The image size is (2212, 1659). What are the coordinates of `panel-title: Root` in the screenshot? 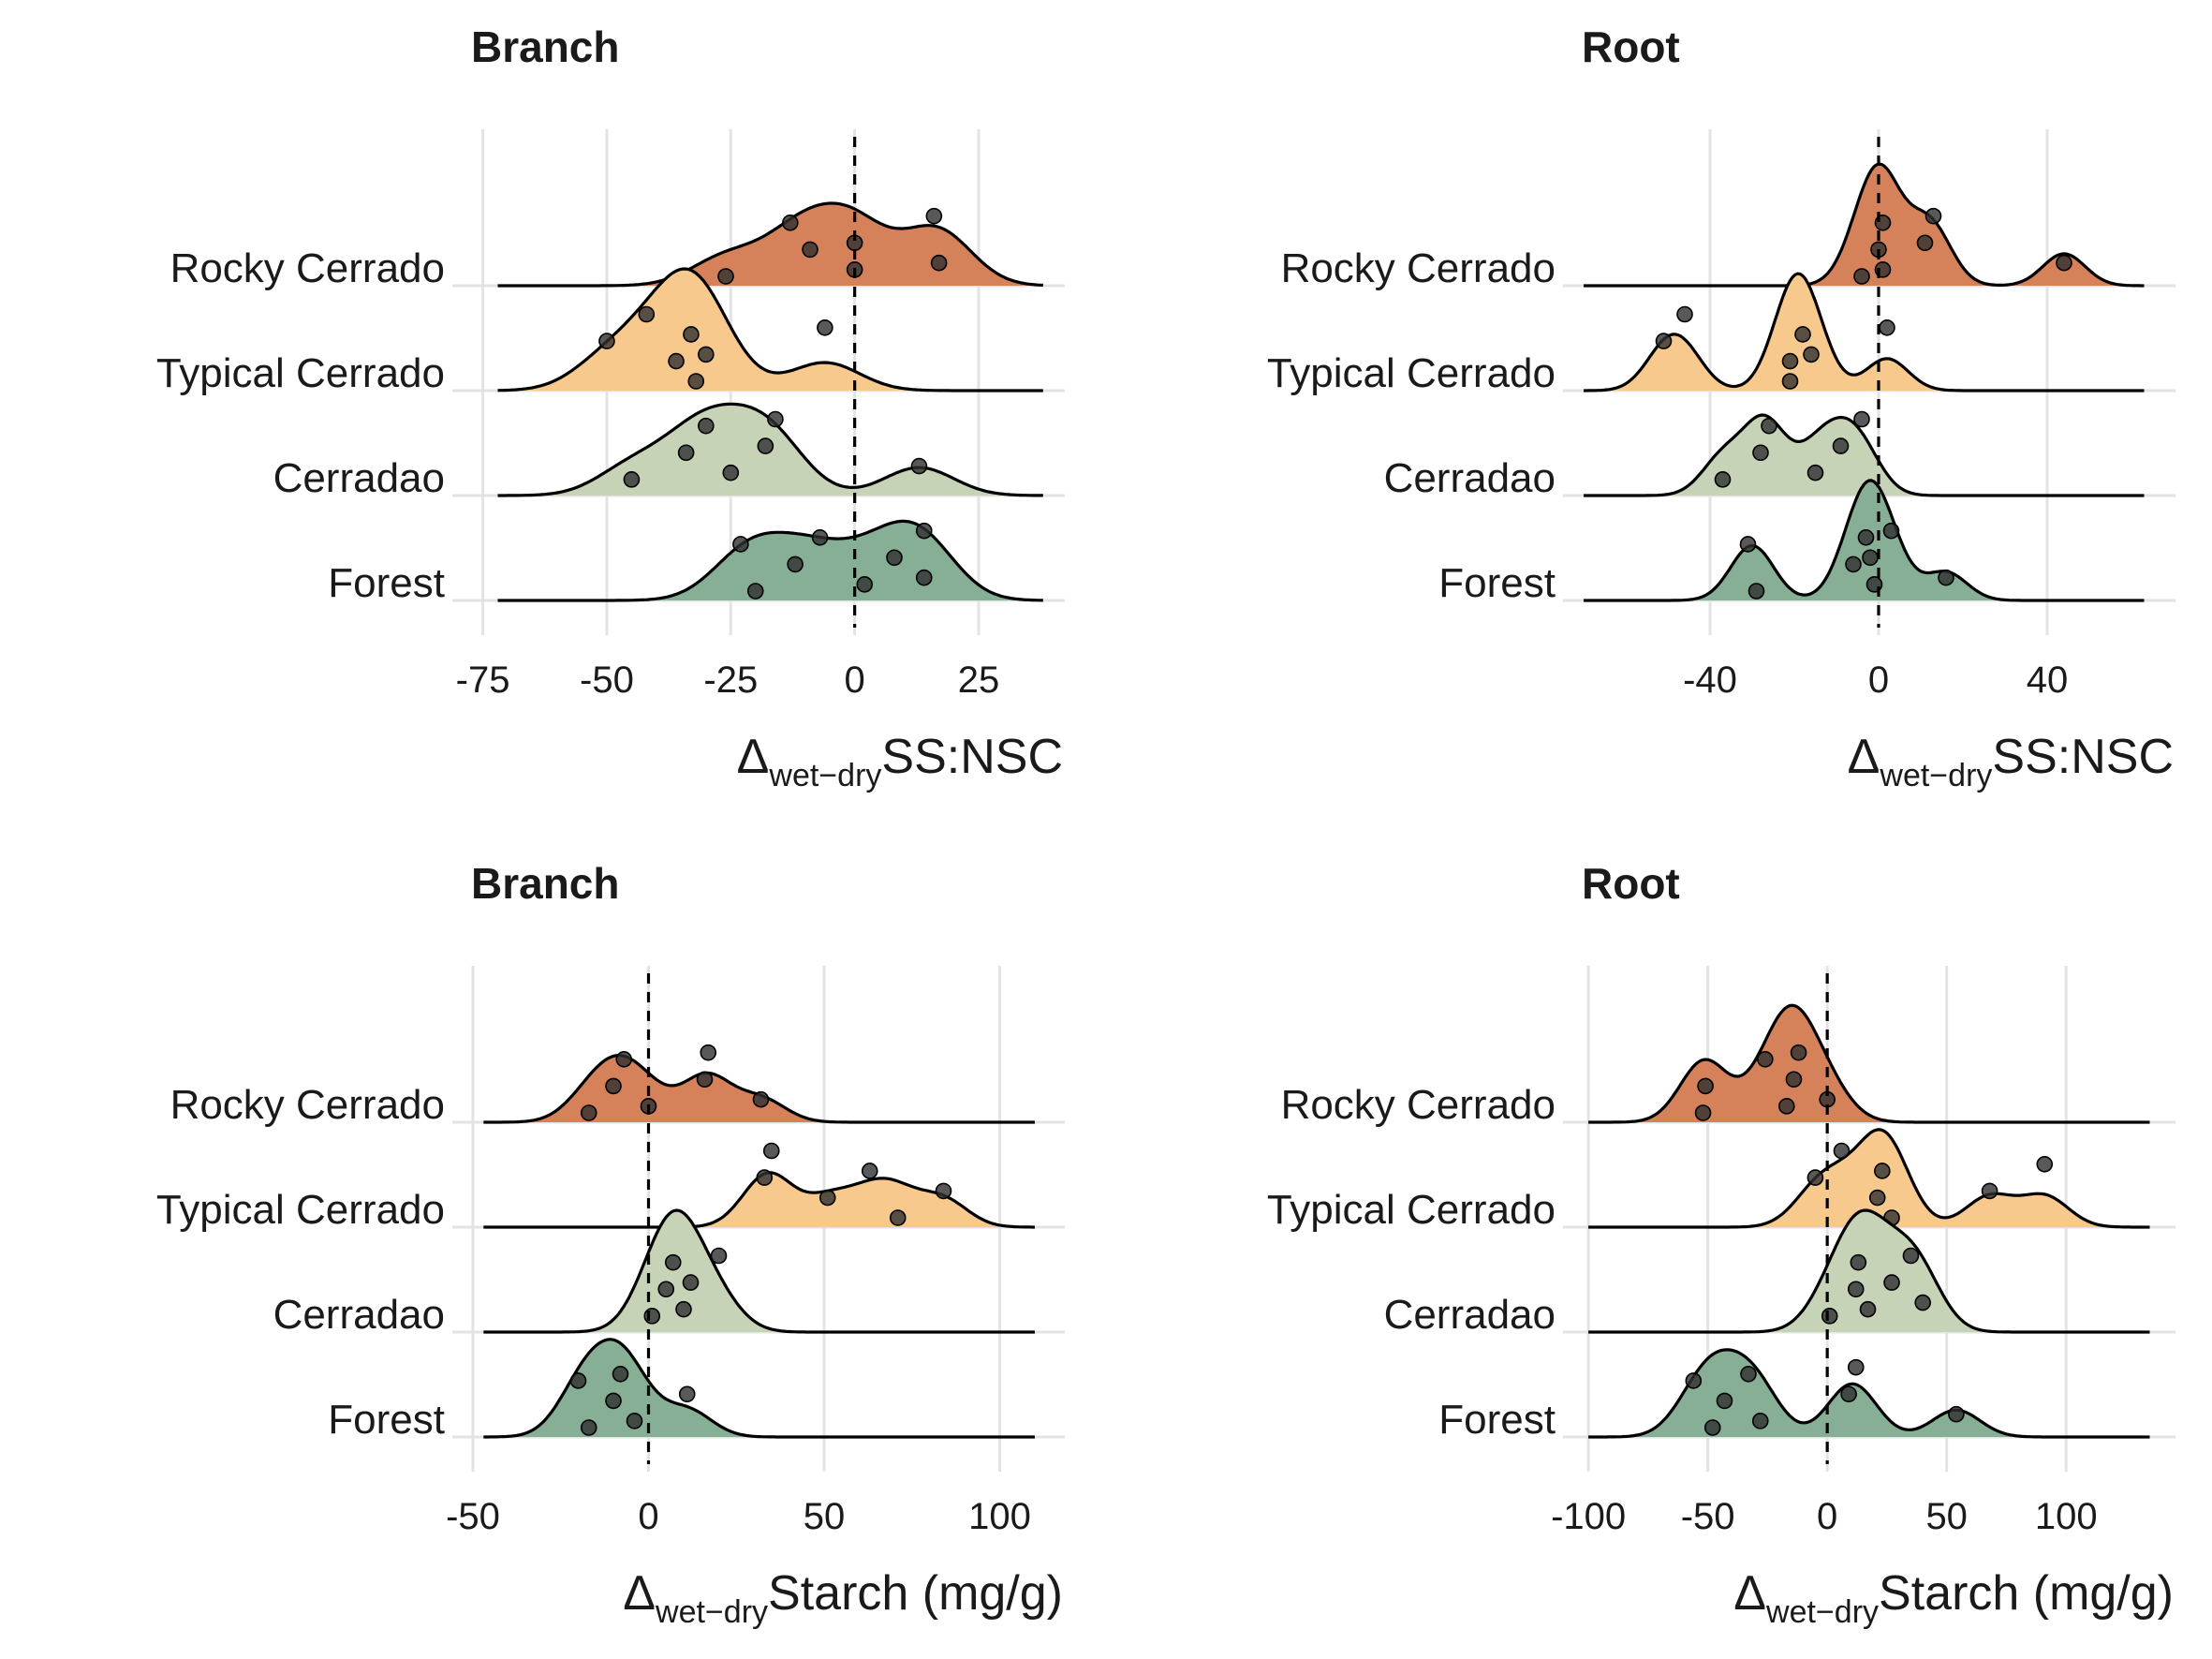 It's located at (1631, 884).